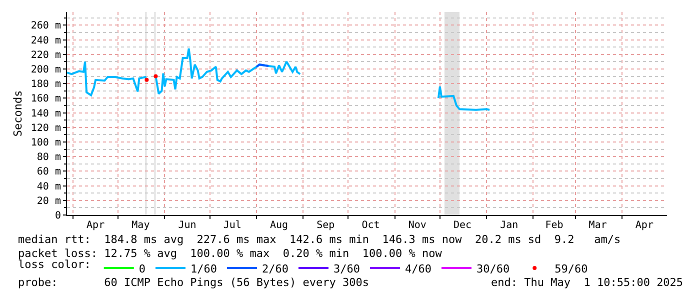  Describe the element at coordinates (45, 70) in the screenshot. I see `y-tick-label: 200 m` at that location.